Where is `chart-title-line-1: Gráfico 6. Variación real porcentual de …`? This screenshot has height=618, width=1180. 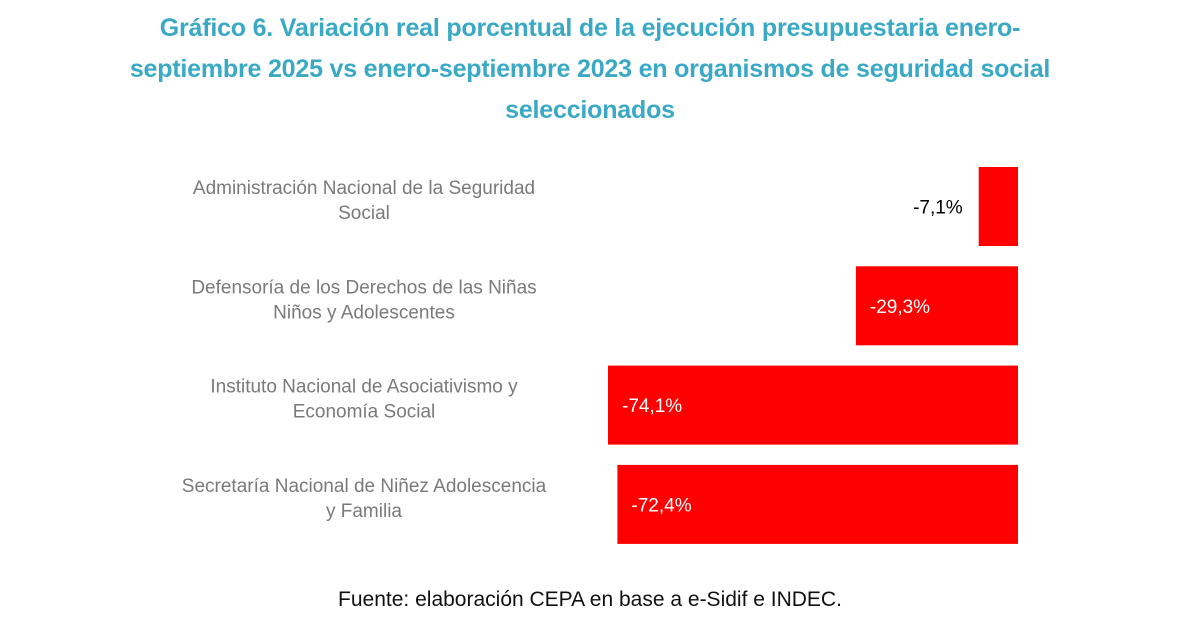 chart-title-line-1: Gráfico 6. Variación real porcentual de … is located at coordinates (590, 28).